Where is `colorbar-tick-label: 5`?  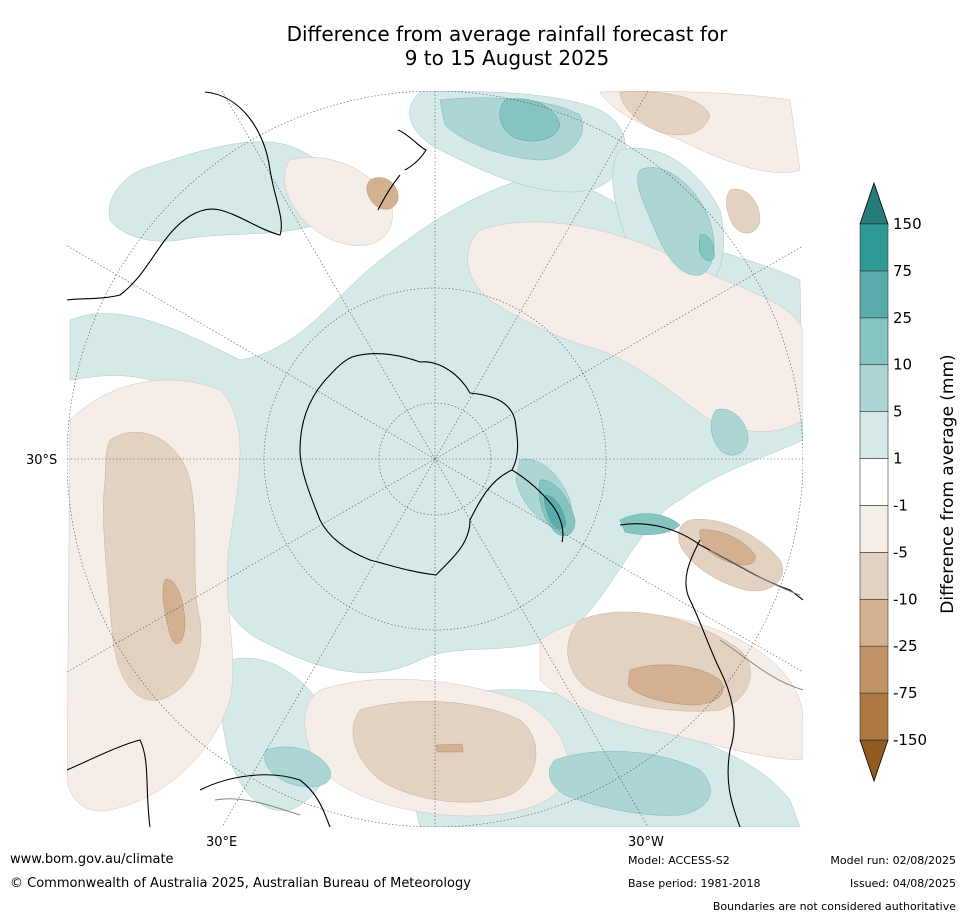
colorbar-tick-label: 5 is located at coordinates (898, 412).